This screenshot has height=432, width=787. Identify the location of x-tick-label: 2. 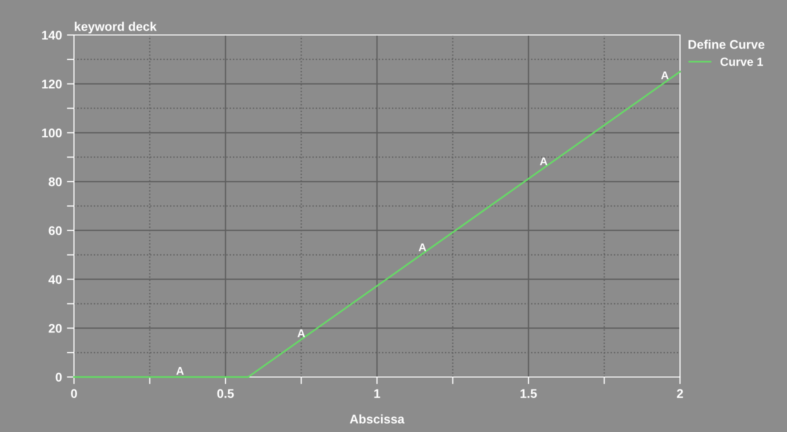
(679, 393).